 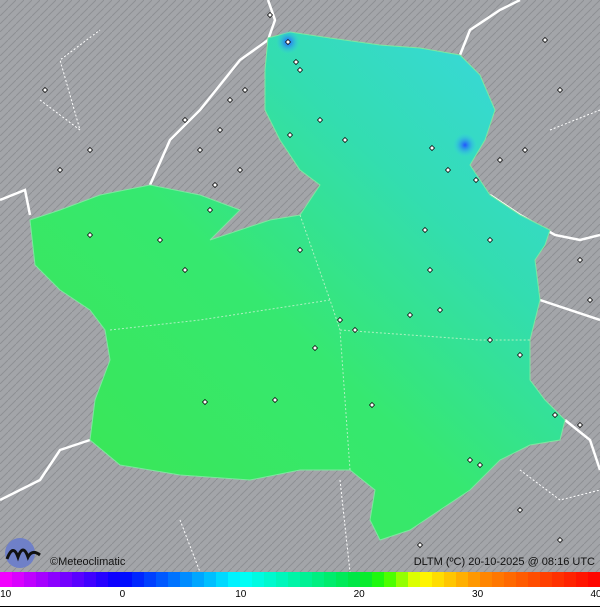 What do you see at coordinates (6, 594) in the screenshot?
I see `color-scale-tick-label: -10` at bounding box center [6, 594].